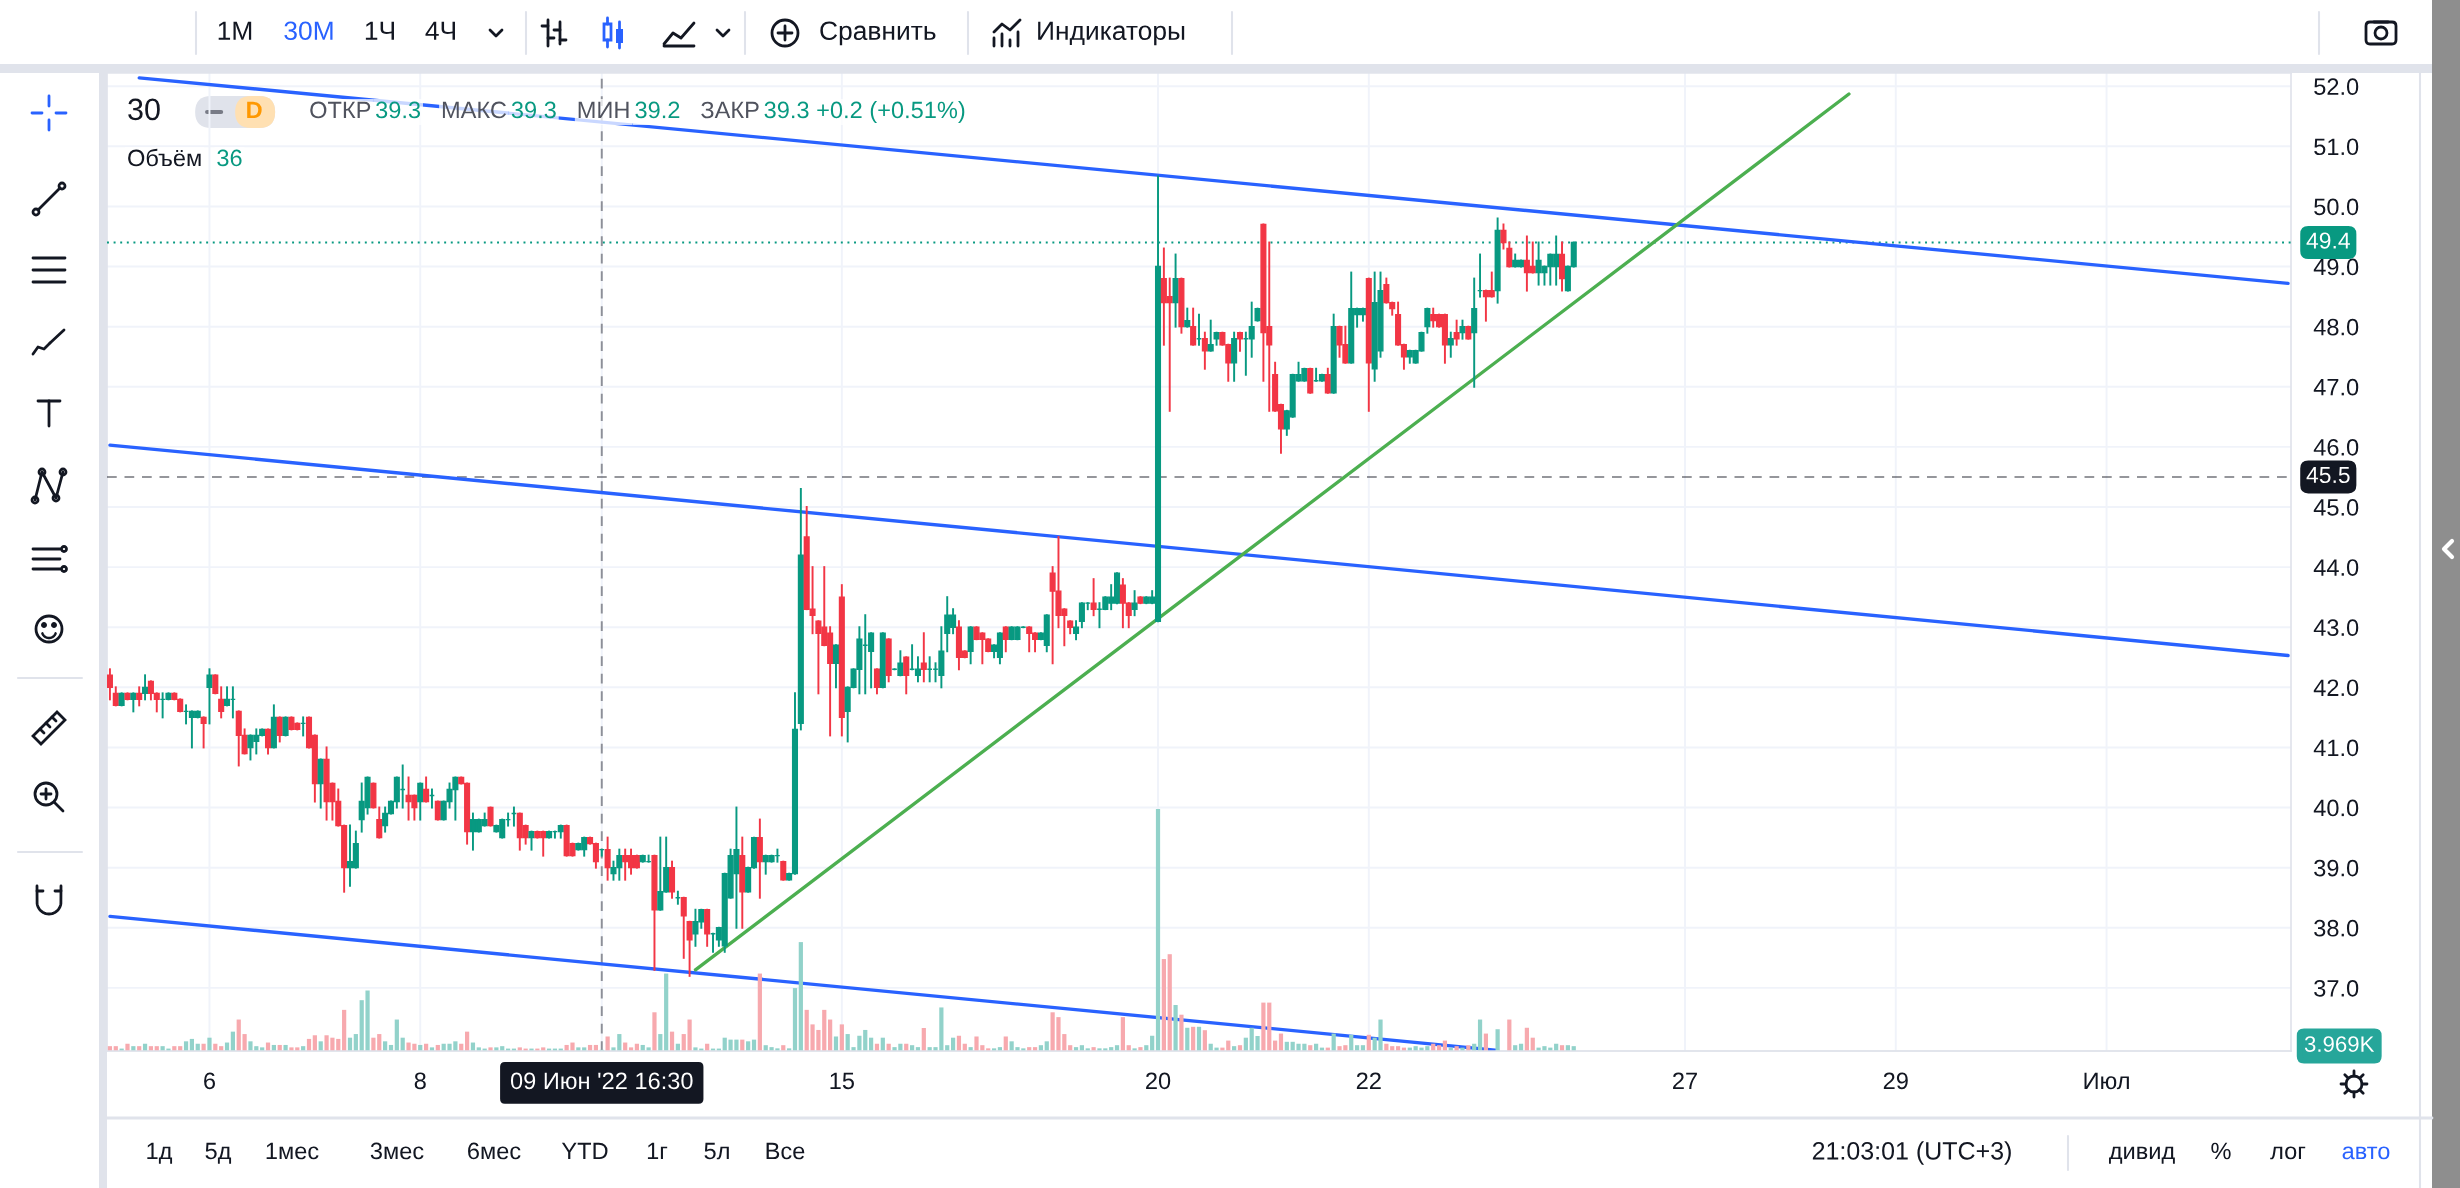  Describe the element at coordinates (2336, 808) in the screenshot. I see `y-tick-label: 40.0` at that location.